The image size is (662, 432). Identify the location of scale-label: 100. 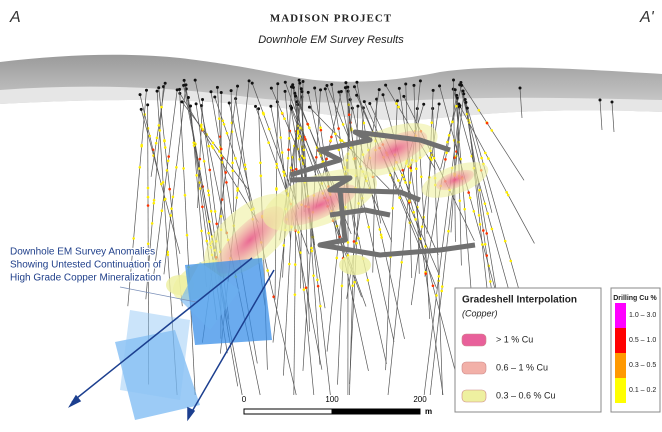
(332, 399).